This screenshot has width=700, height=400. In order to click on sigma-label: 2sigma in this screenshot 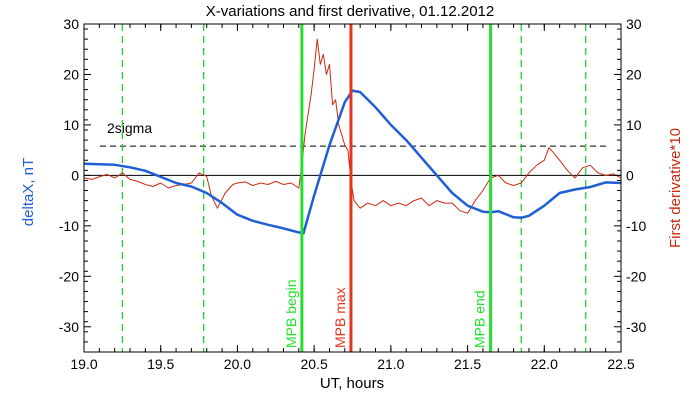, I will do `click(129, 128)`.